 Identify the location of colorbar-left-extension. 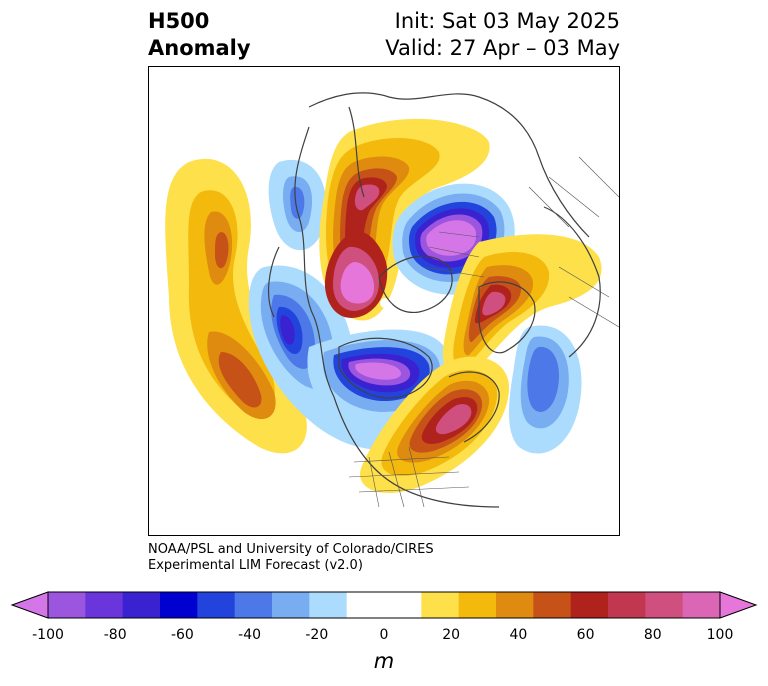
(29, 605).